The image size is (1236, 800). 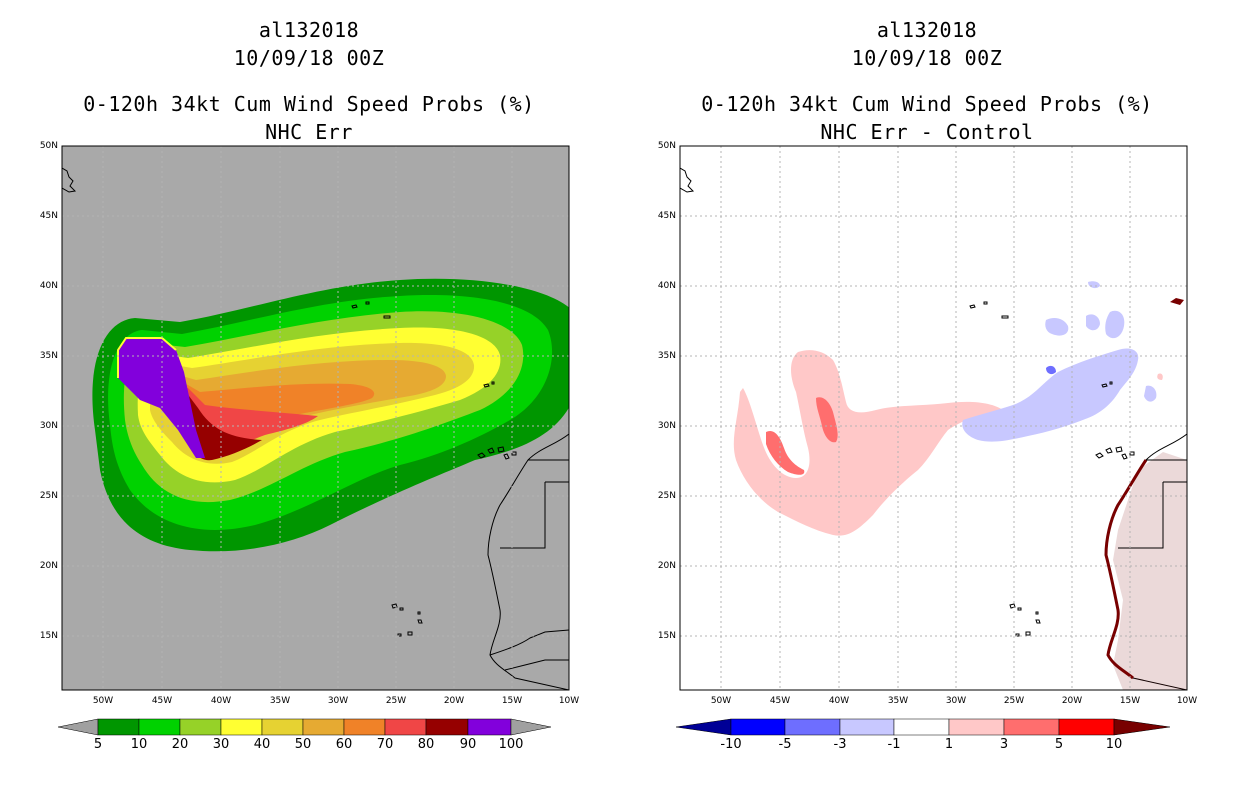 What do you see at coordinates (780, 701) in the screenshot?
I see `right-lon-45w: 45W` at bounding box center [780, 701].